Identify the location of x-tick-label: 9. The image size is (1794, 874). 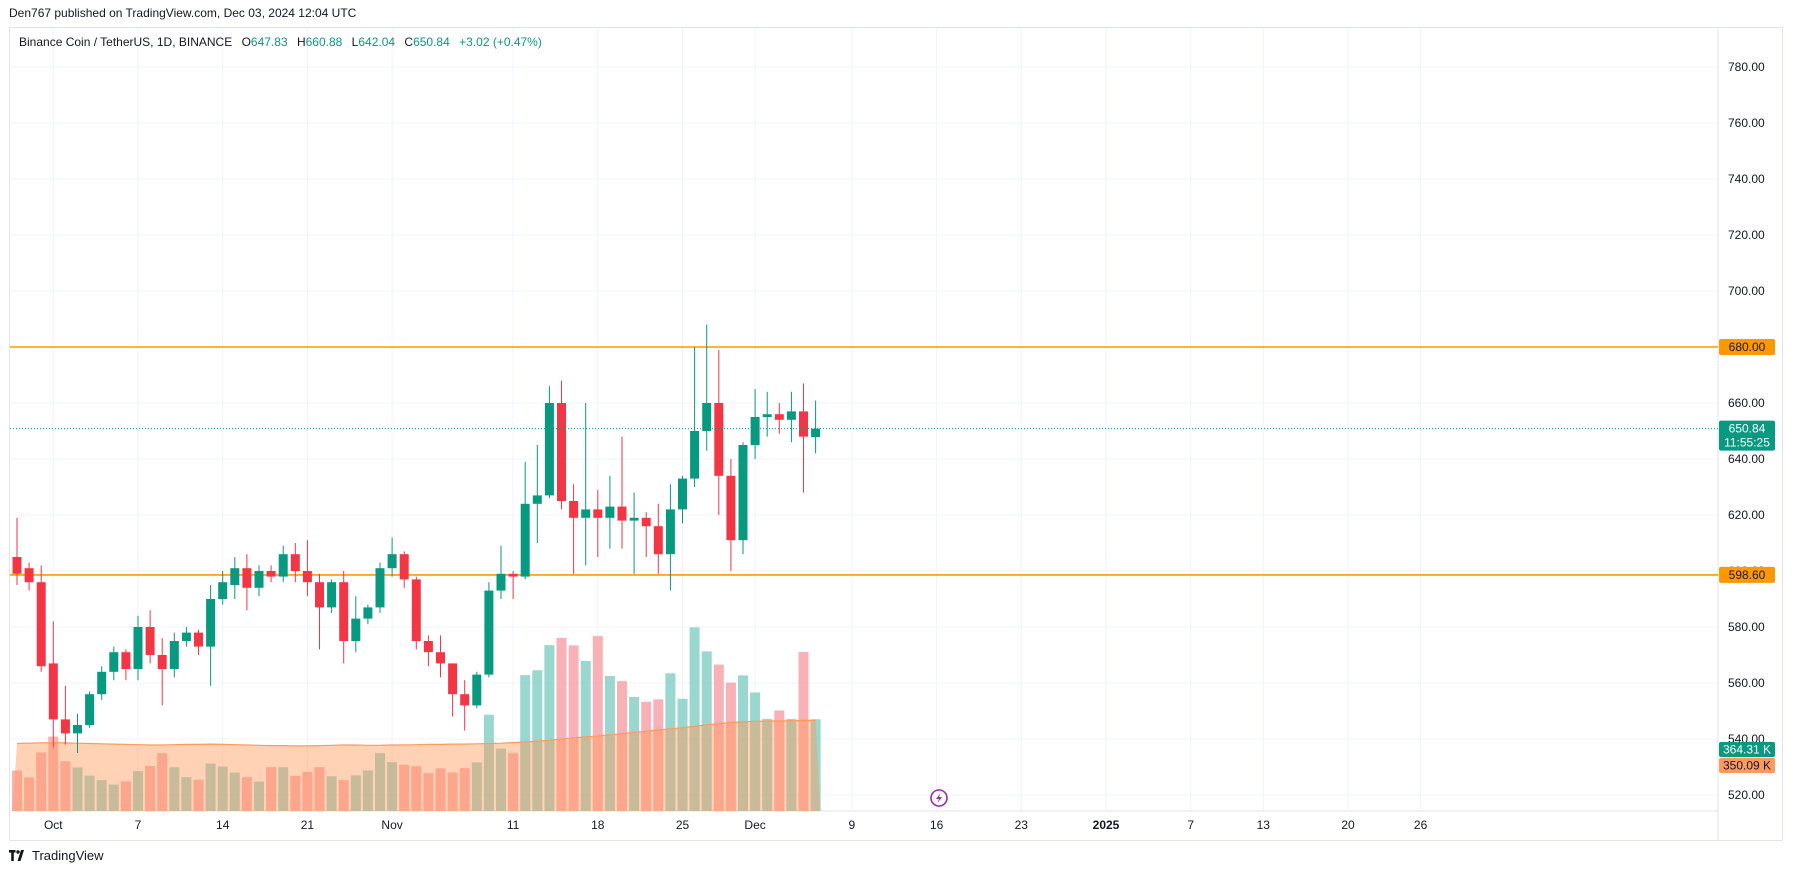
(852, 825).